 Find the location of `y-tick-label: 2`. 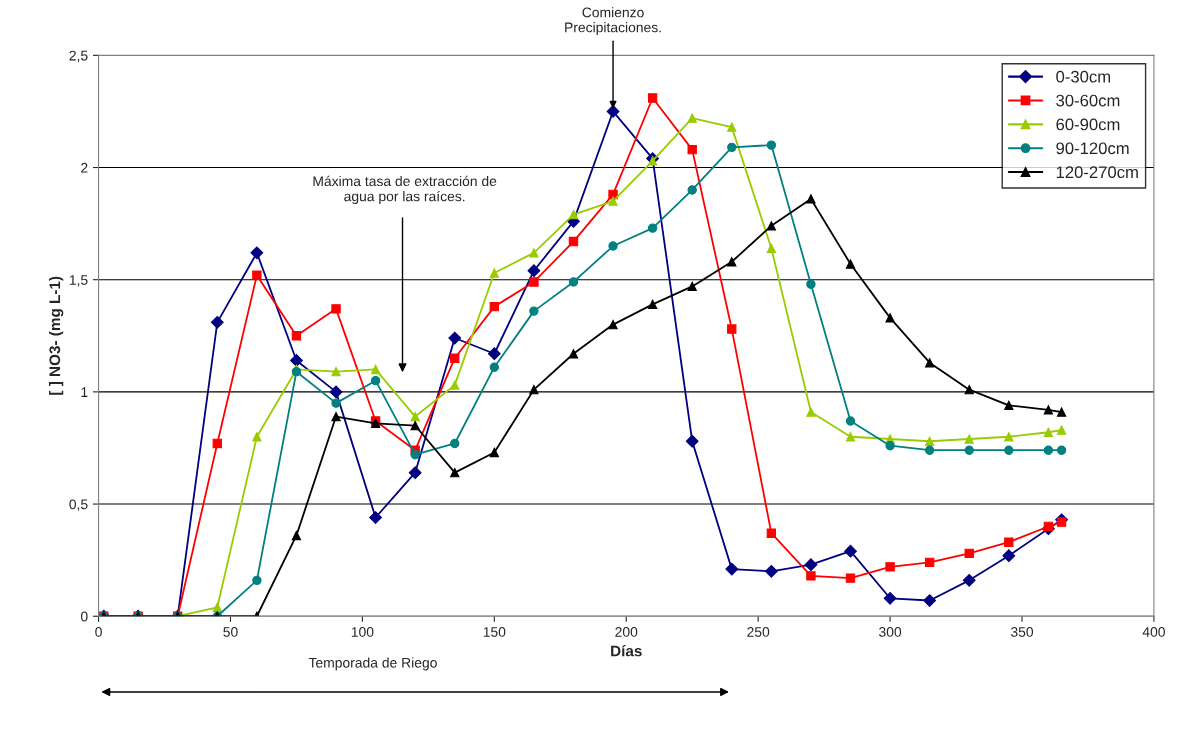

y-tick-label: 2 is located at coordinates (84, 167).